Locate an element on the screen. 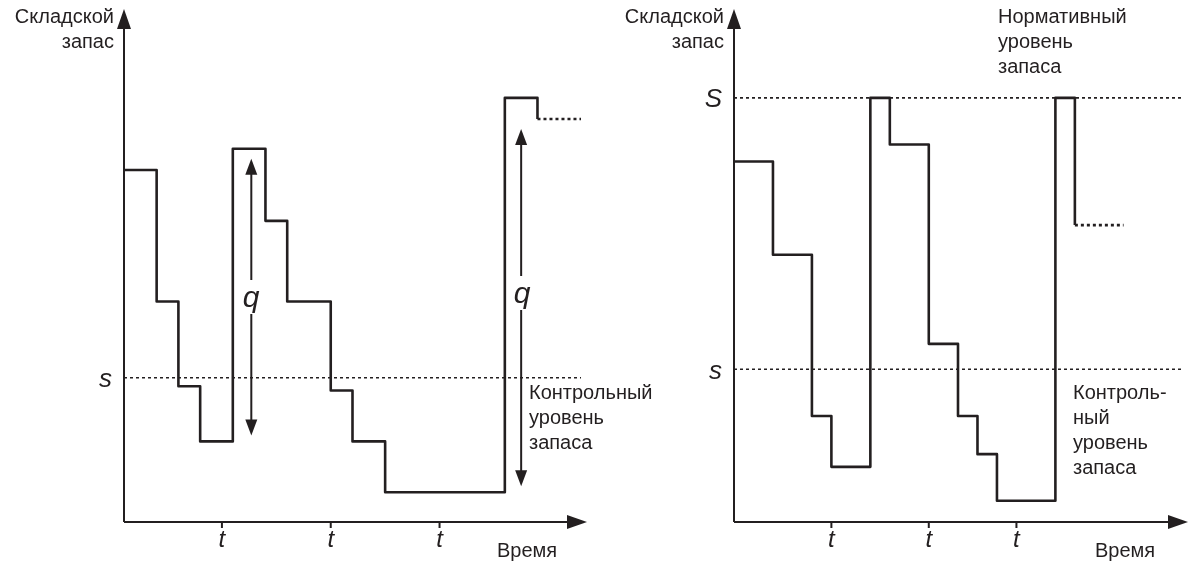 This screenshot has width=1194, height=571. text: Нормативный уровень запаса is located at coordinates (1062, 41).